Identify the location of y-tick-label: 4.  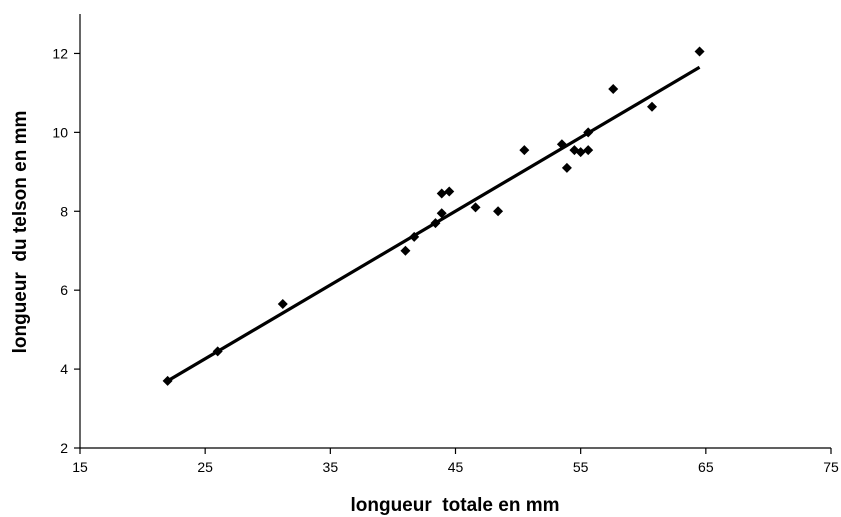
(64, 369).